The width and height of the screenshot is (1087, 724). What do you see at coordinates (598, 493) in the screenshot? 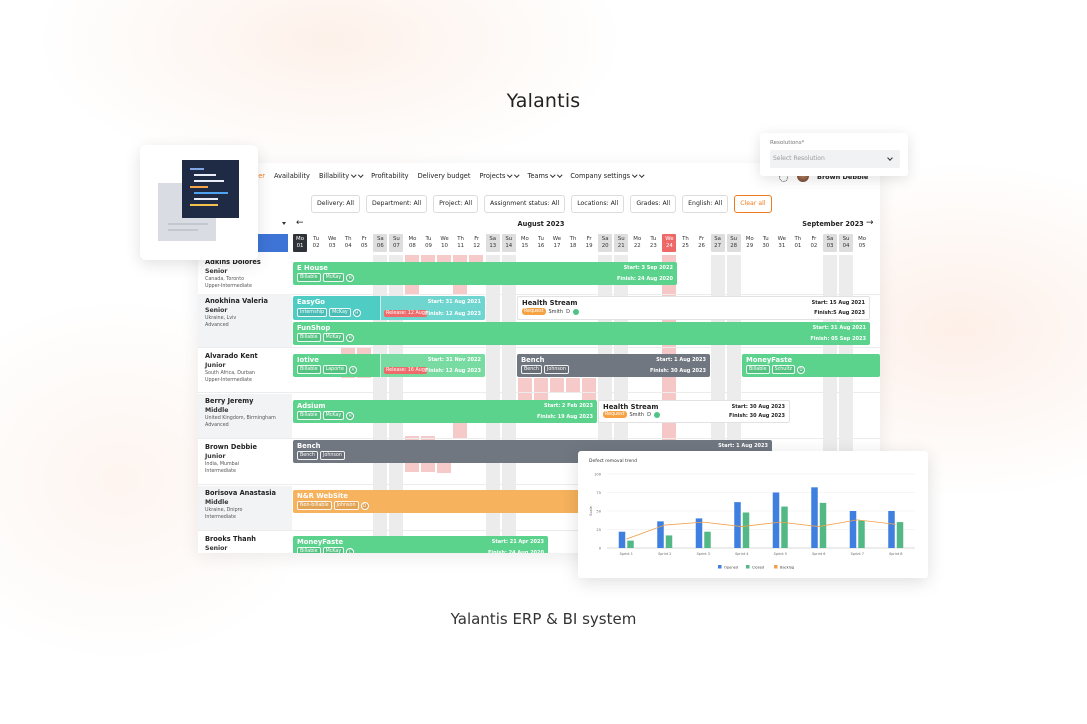
I see `y-tick-label: 75` at bounding box center [598, 493].